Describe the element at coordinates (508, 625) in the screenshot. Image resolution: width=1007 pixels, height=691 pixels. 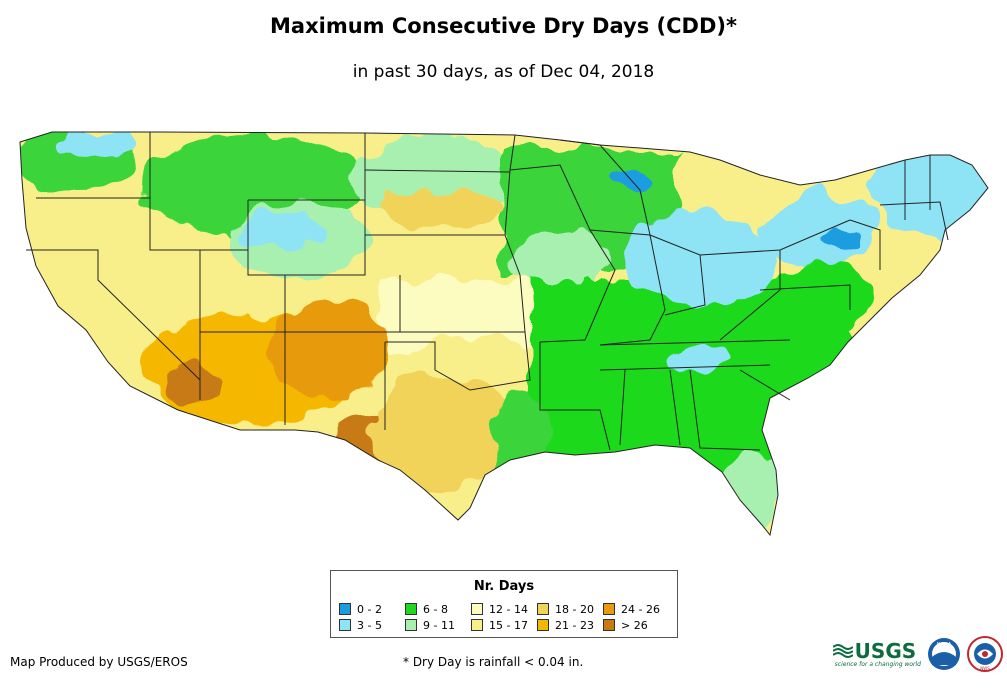
I see `legend-label: 15 - 17` at that location.